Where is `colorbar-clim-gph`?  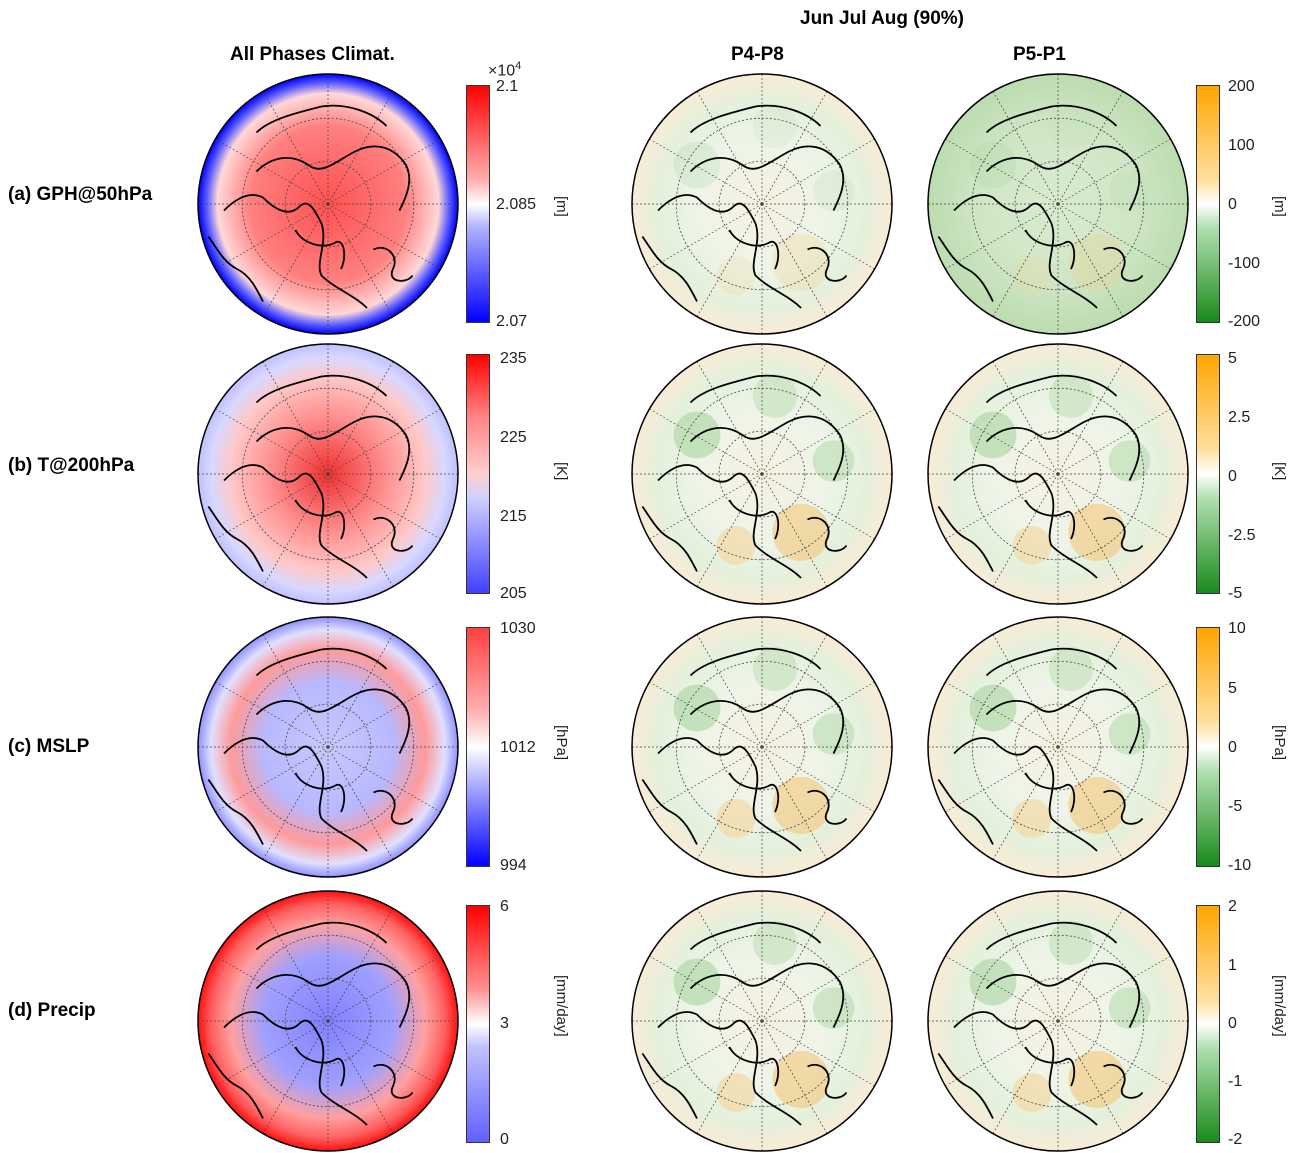 colorbar-clim-gph is located at coordinates (478, 204).